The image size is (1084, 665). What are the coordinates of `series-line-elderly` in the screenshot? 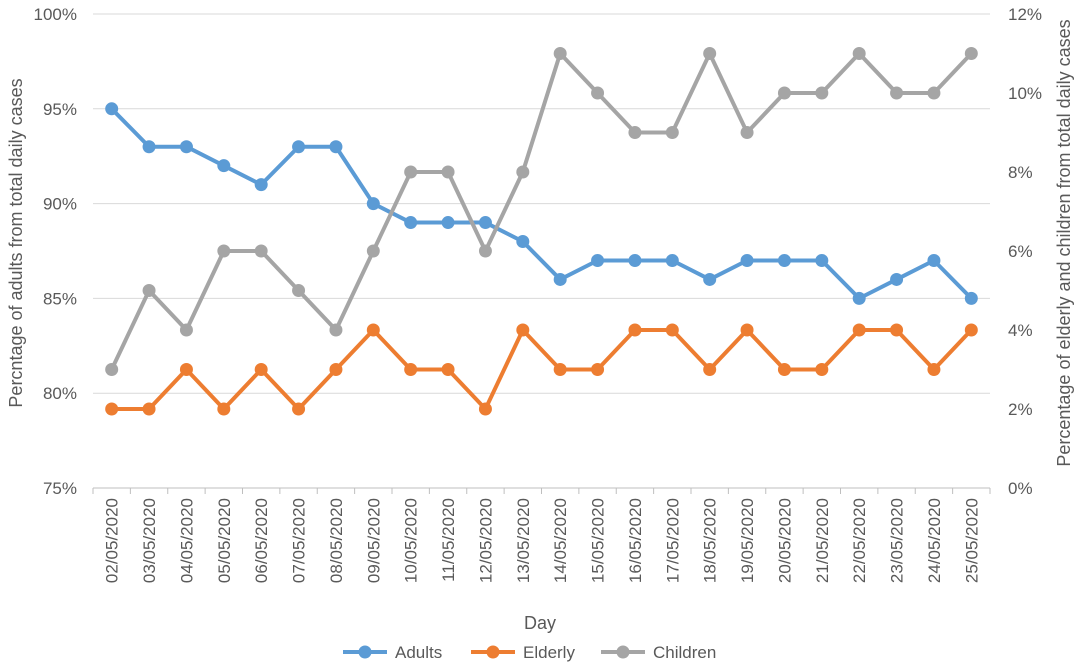 It's located at (542, 369).